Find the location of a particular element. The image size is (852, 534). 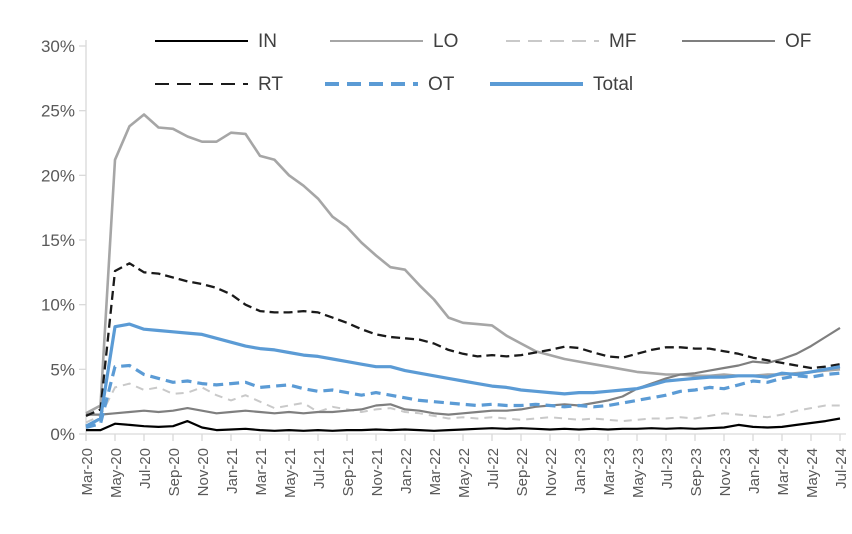

legend-line-sample-MF is located at coordinates (552, 41).